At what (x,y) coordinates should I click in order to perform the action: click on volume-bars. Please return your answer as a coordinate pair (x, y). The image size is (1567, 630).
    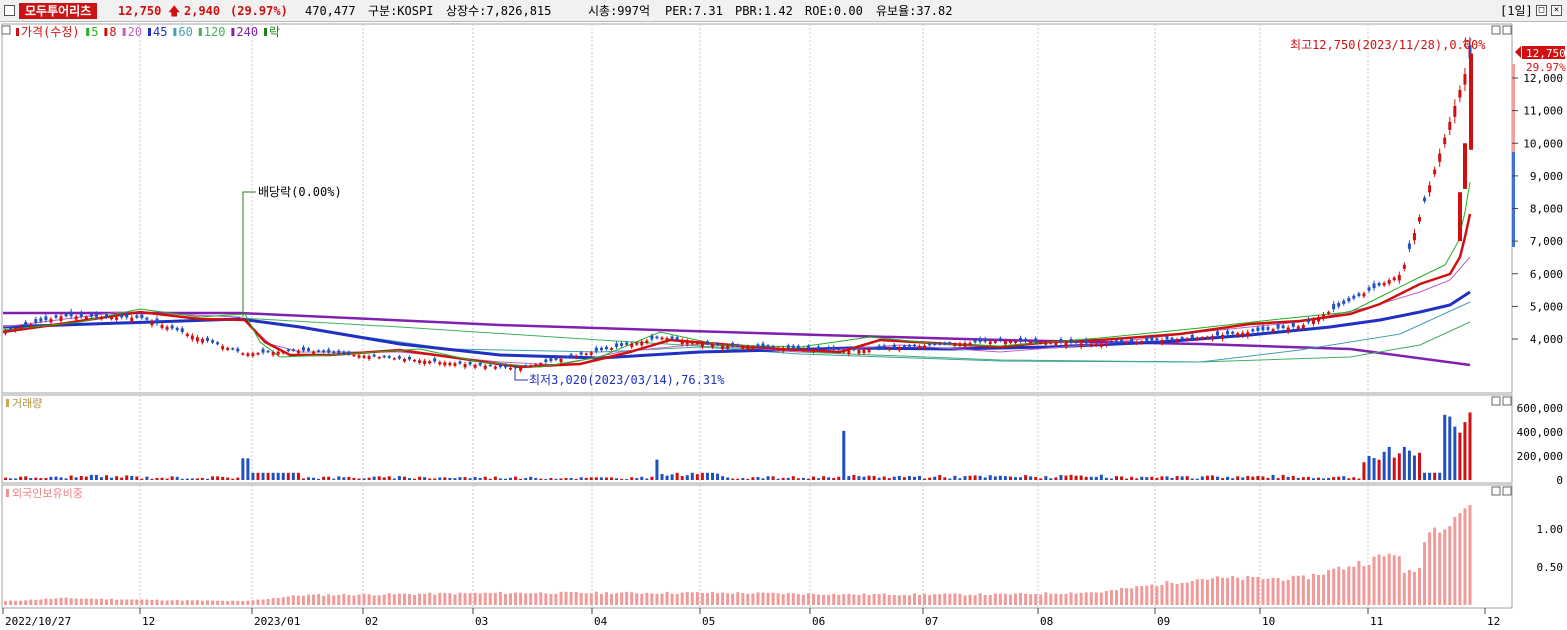
    Looking at the image, I should click on (738, 446).